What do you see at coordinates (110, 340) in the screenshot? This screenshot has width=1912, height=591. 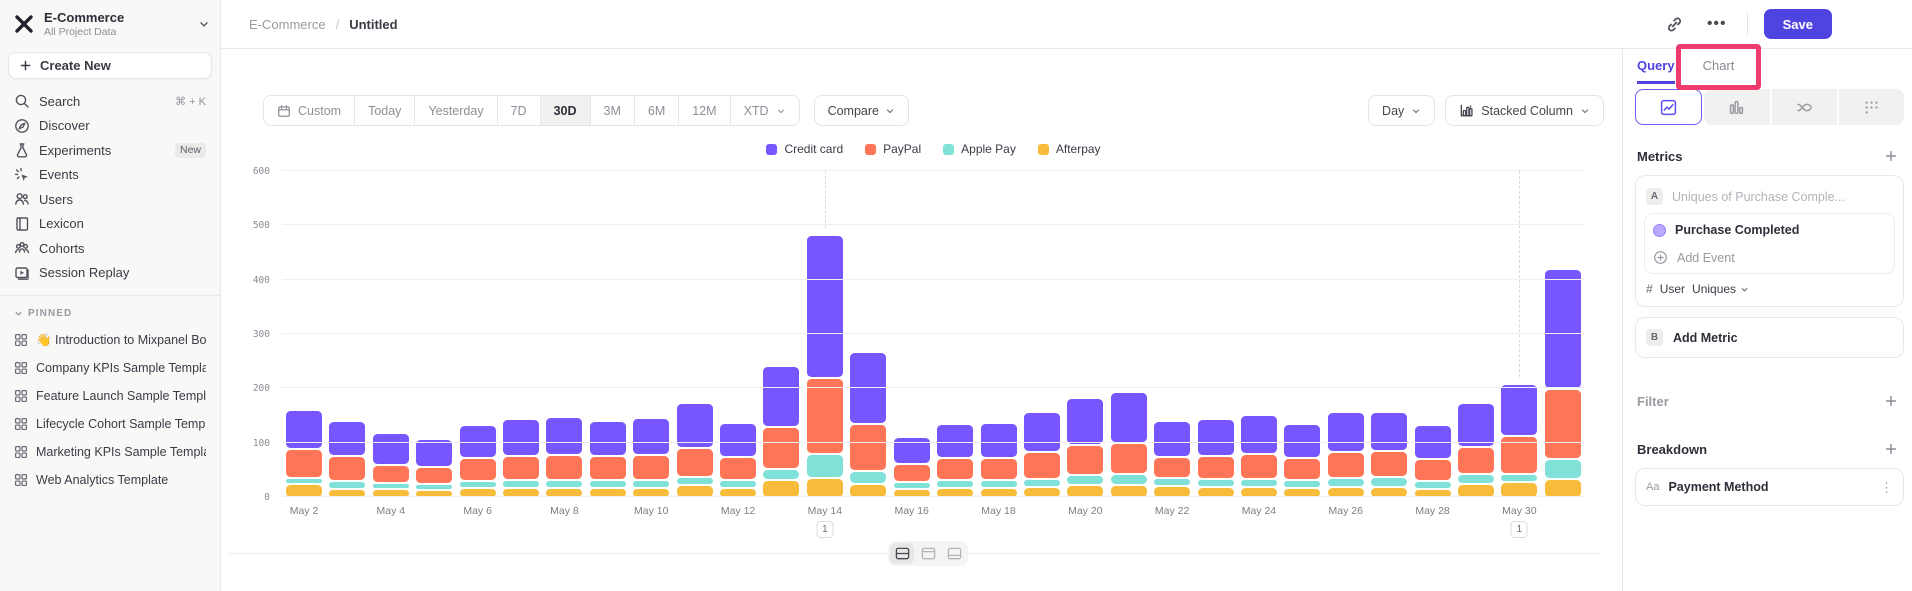 I see `pinned-board-item: 👋 Introduction to Mixpanel Bo` at bounding box center [110, 340].